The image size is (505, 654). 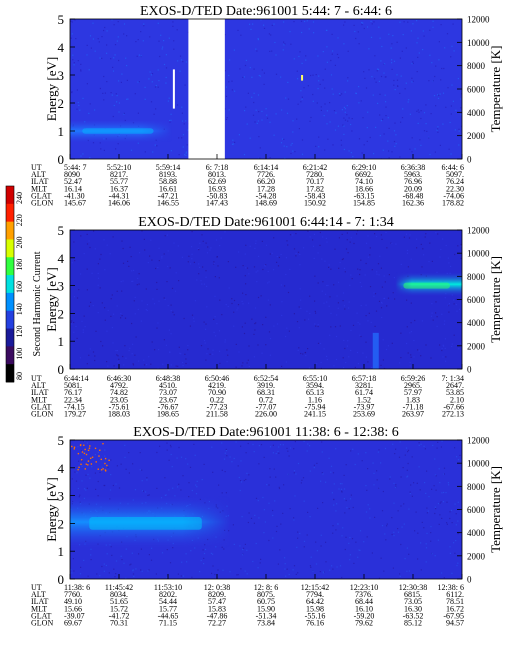 I want to click on table-cell: -77.23, so click(x=217, y=406).